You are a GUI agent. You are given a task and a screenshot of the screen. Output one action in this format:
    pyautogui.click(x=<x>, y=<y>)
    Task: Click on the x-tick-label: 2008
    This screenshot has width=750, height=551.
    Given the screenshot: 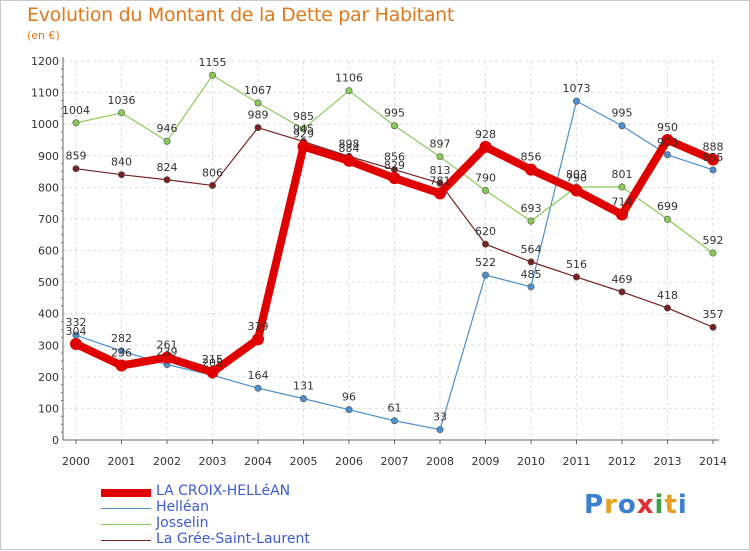 What is the action you would take?
    pyautogui.click(x=440, y=461)
    